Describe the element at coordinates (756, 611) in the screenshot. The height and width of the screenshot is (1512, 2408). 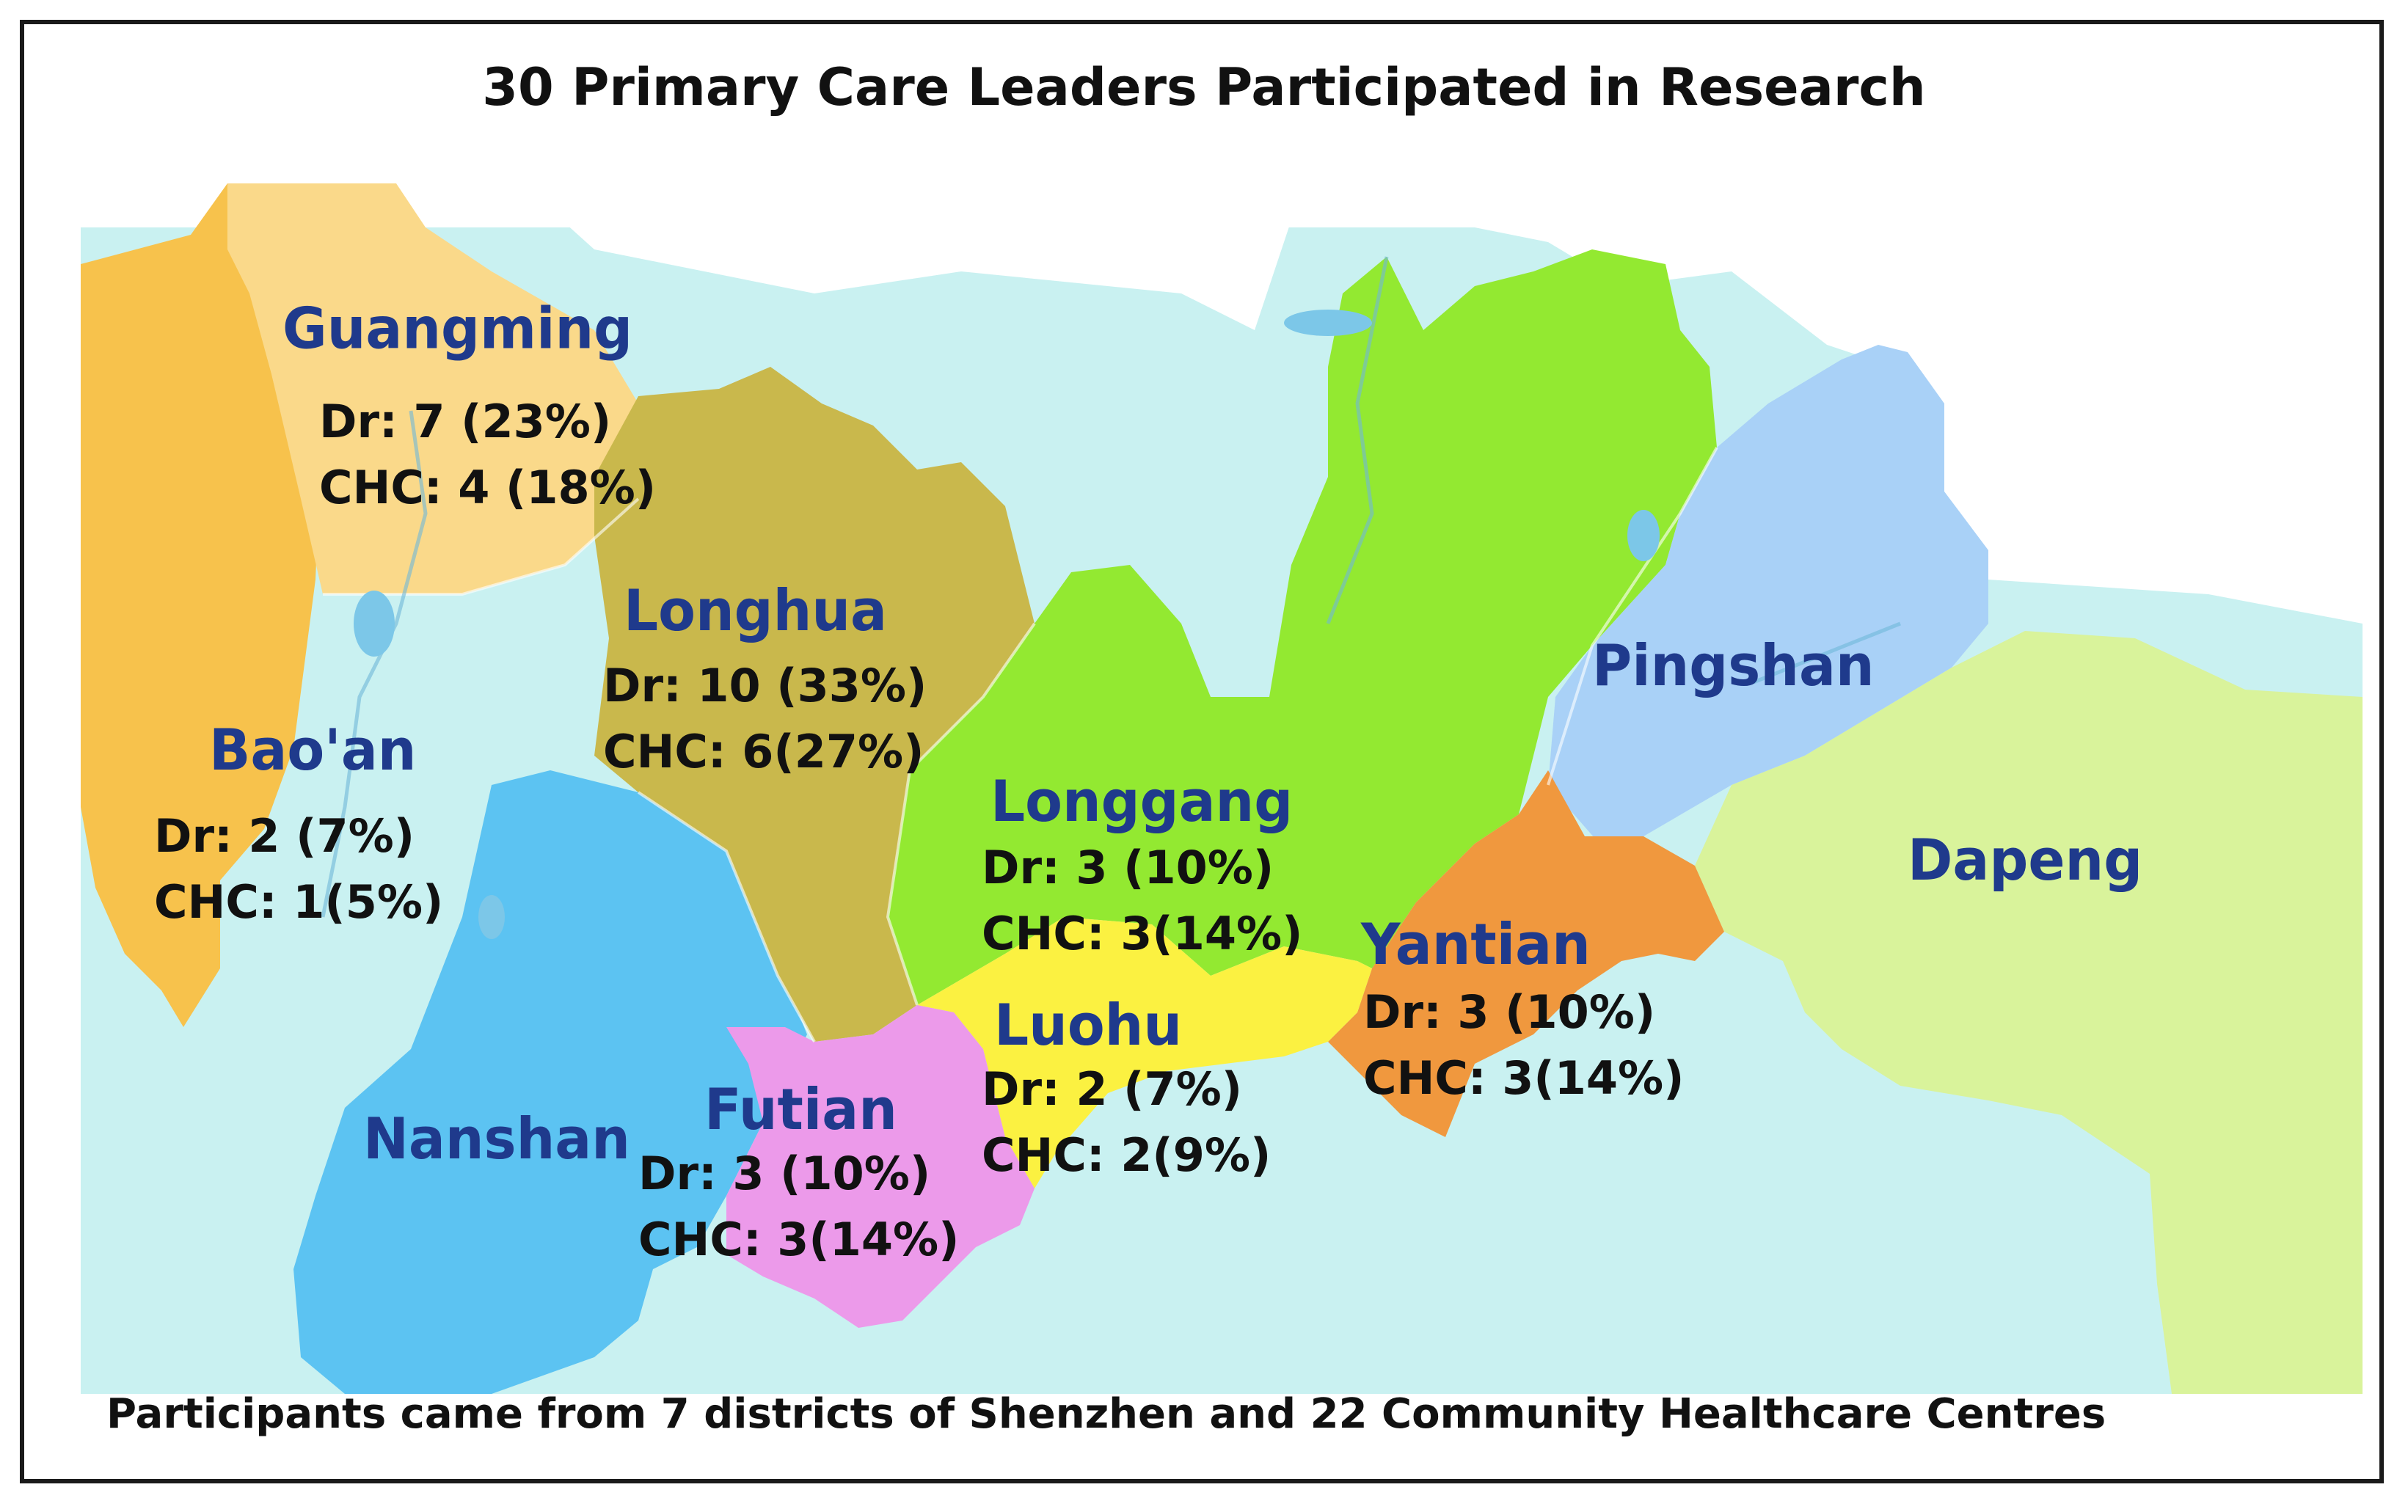
I see `district-name-longhua: Longhua` at that location.